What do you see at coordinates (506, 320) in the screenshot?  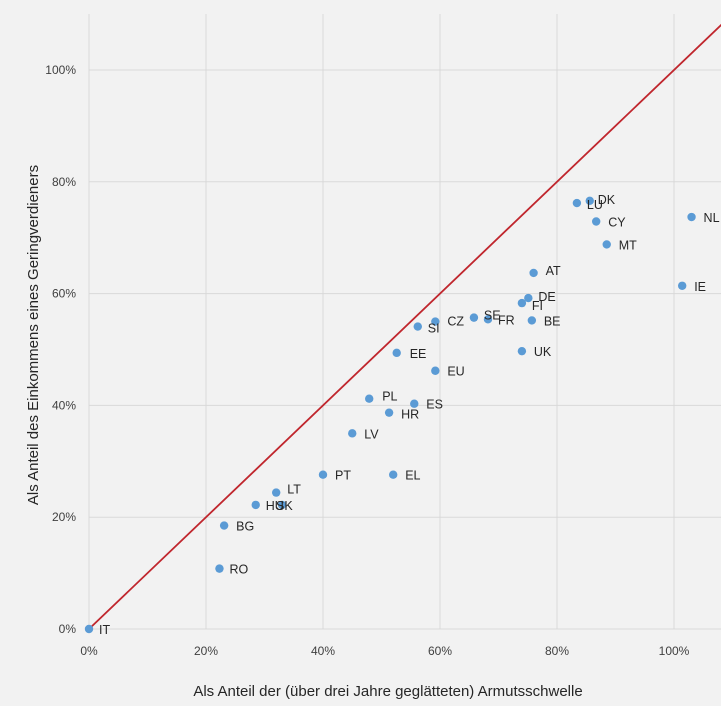 I see `data-label: FR` at bounding box center [506, 320].